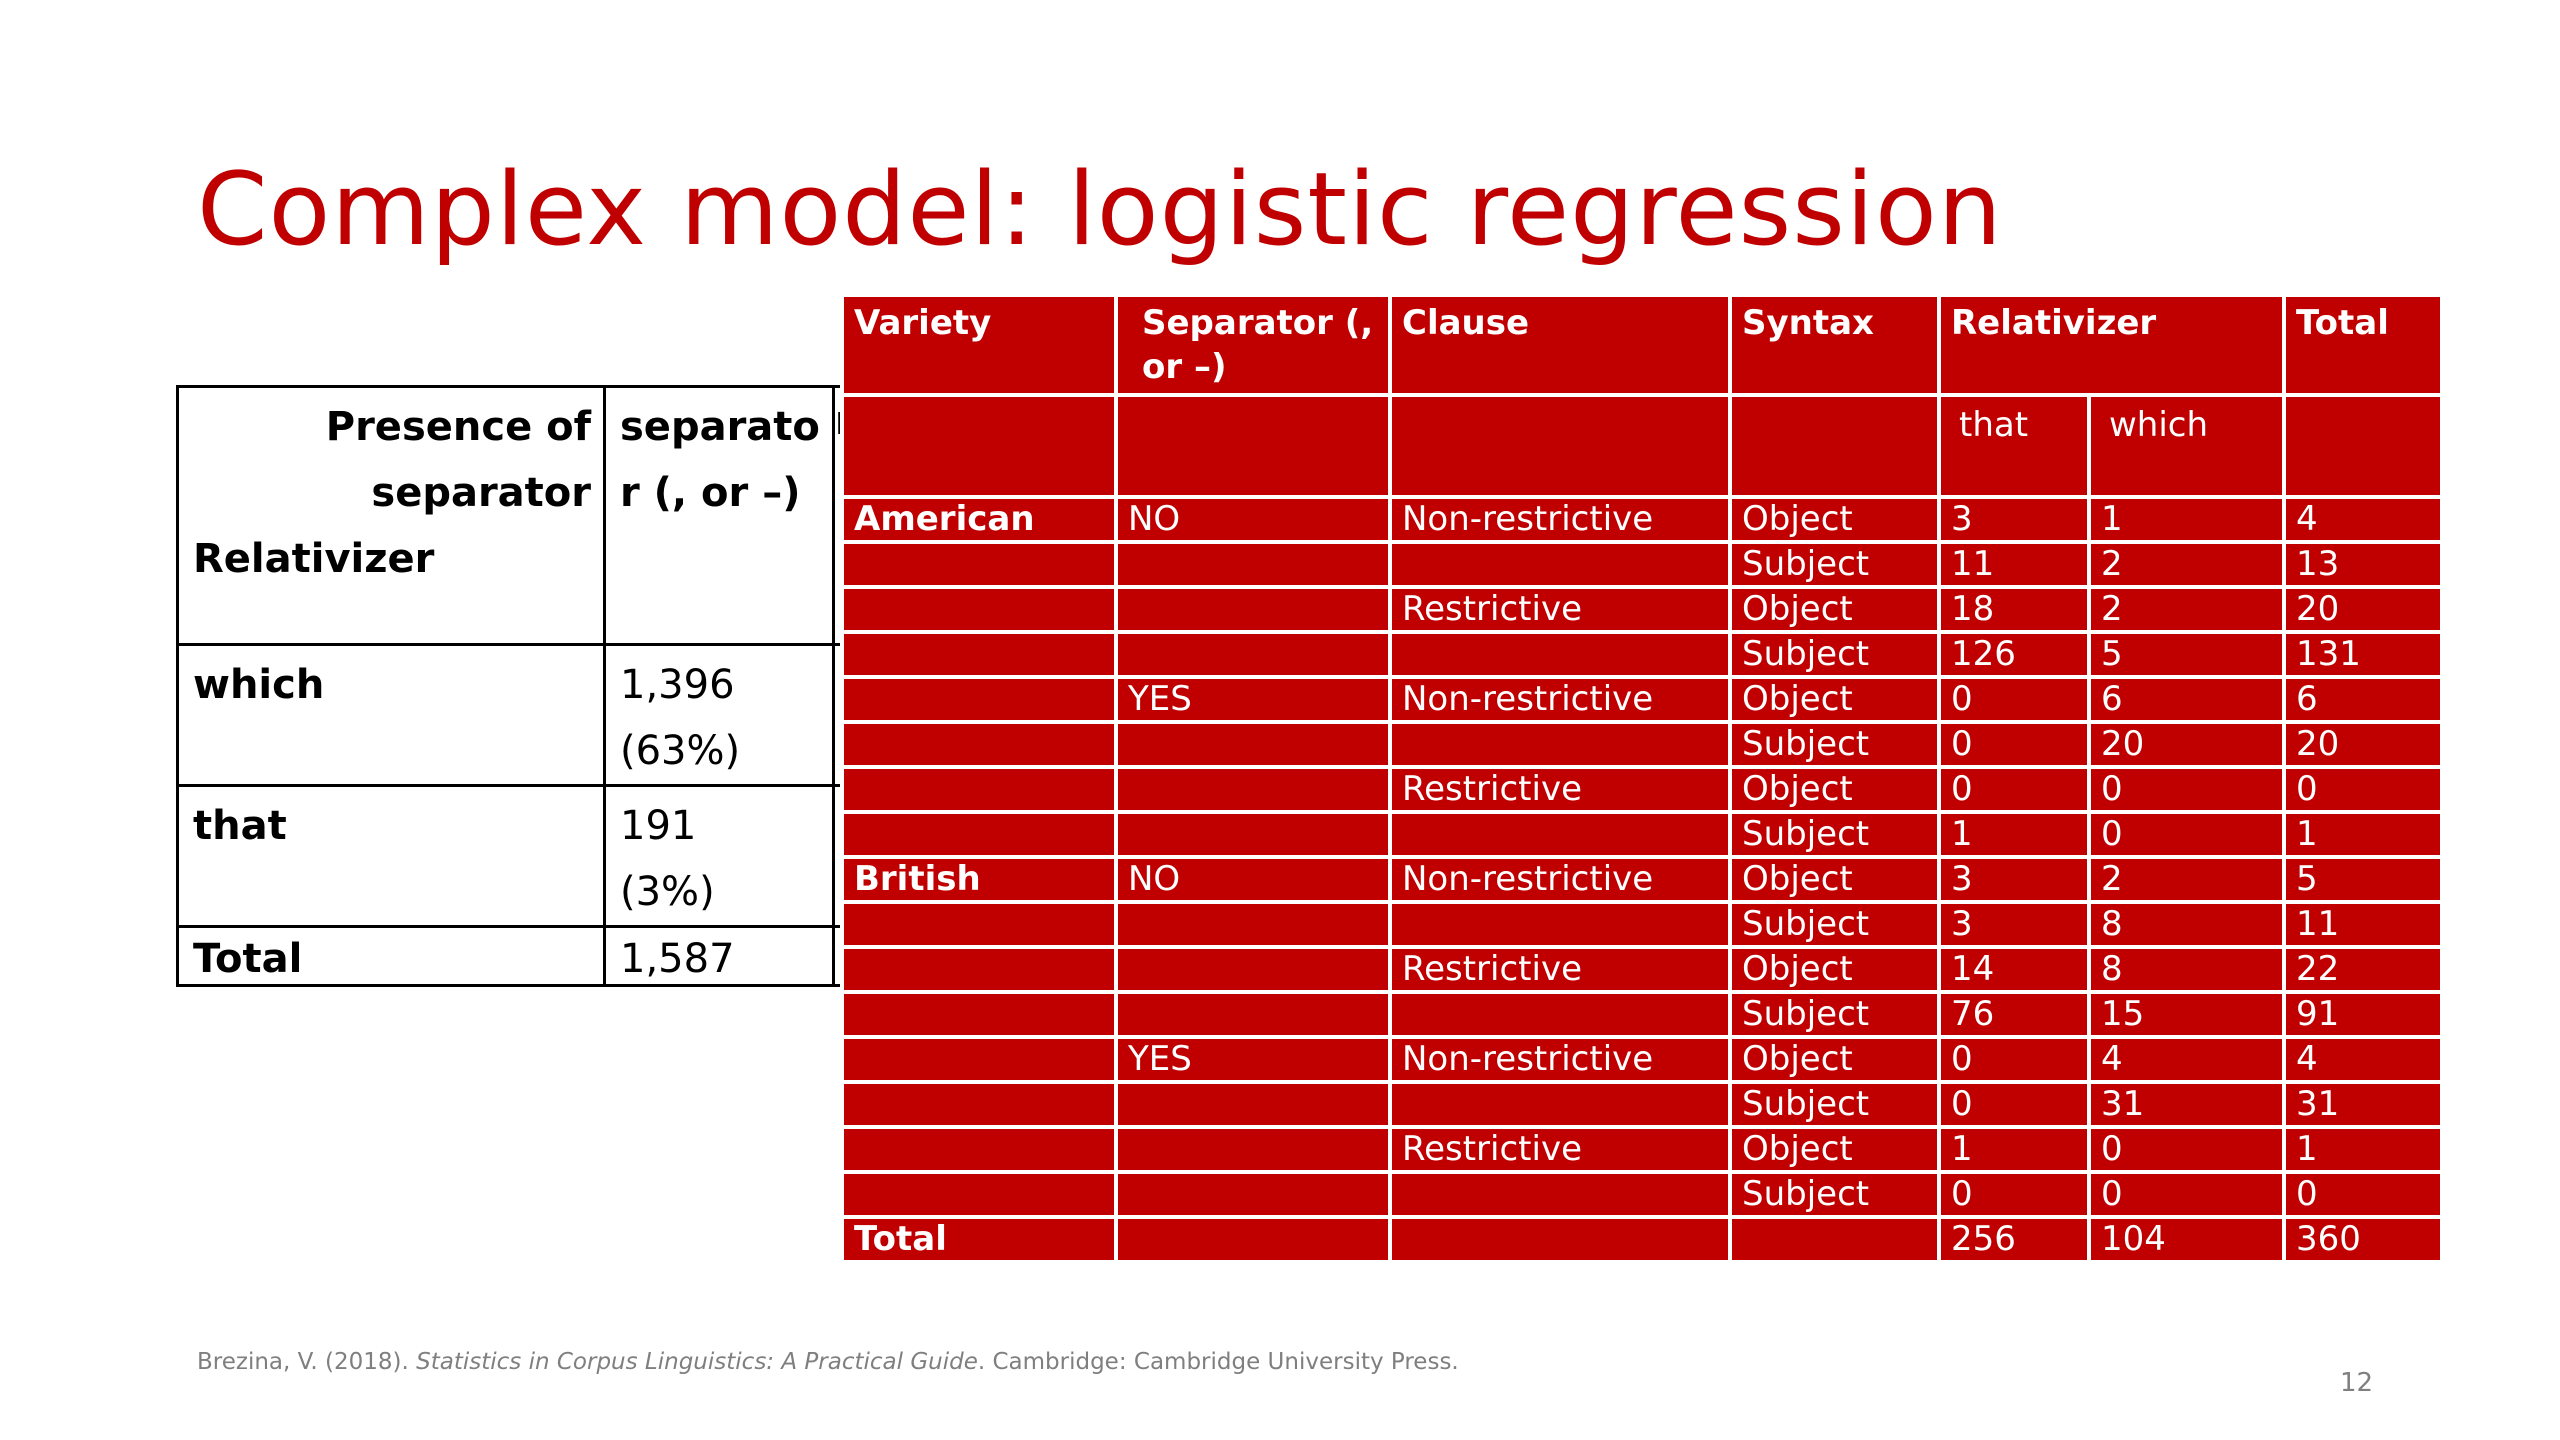 The image size is (2560, 1440). Describe the element at coordinates (1642, 924) in the screenshot. I see `table-row: Subject 3 8 11` at that location.